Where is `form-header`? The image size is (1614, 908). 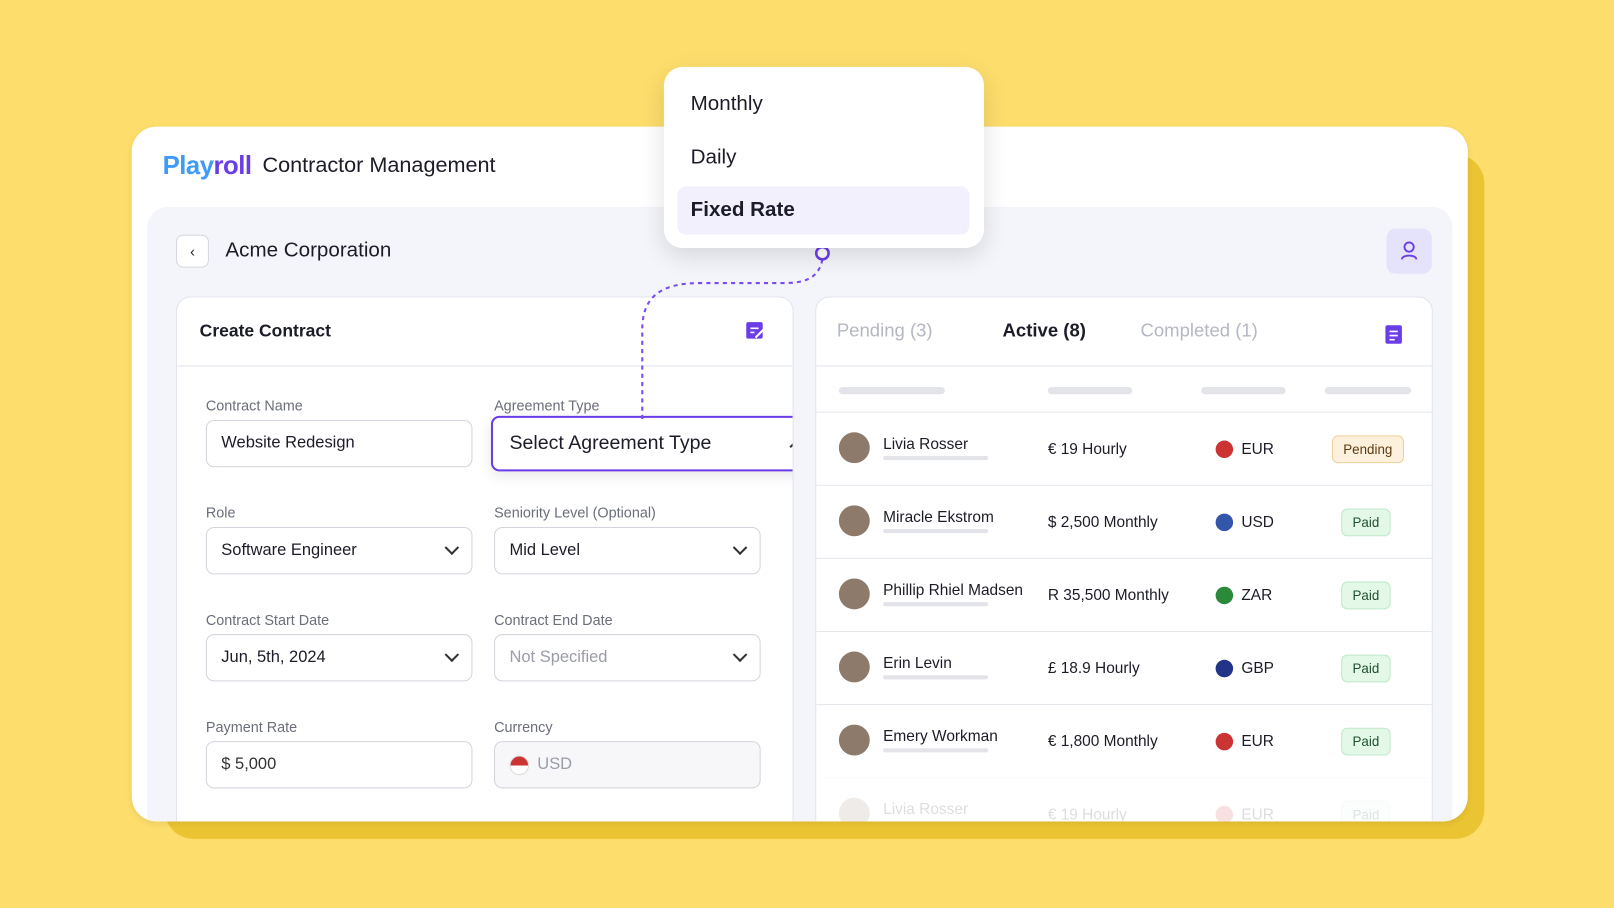 form-header is located at coordinates (485, 332).